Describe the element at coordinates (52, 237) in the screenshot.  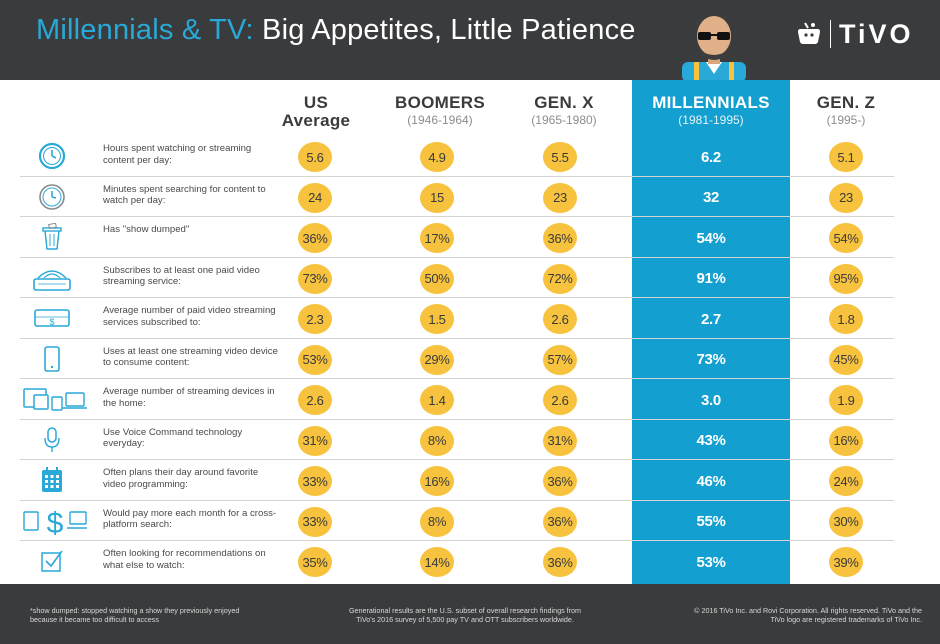
I see `trash-can-icon` at that location.